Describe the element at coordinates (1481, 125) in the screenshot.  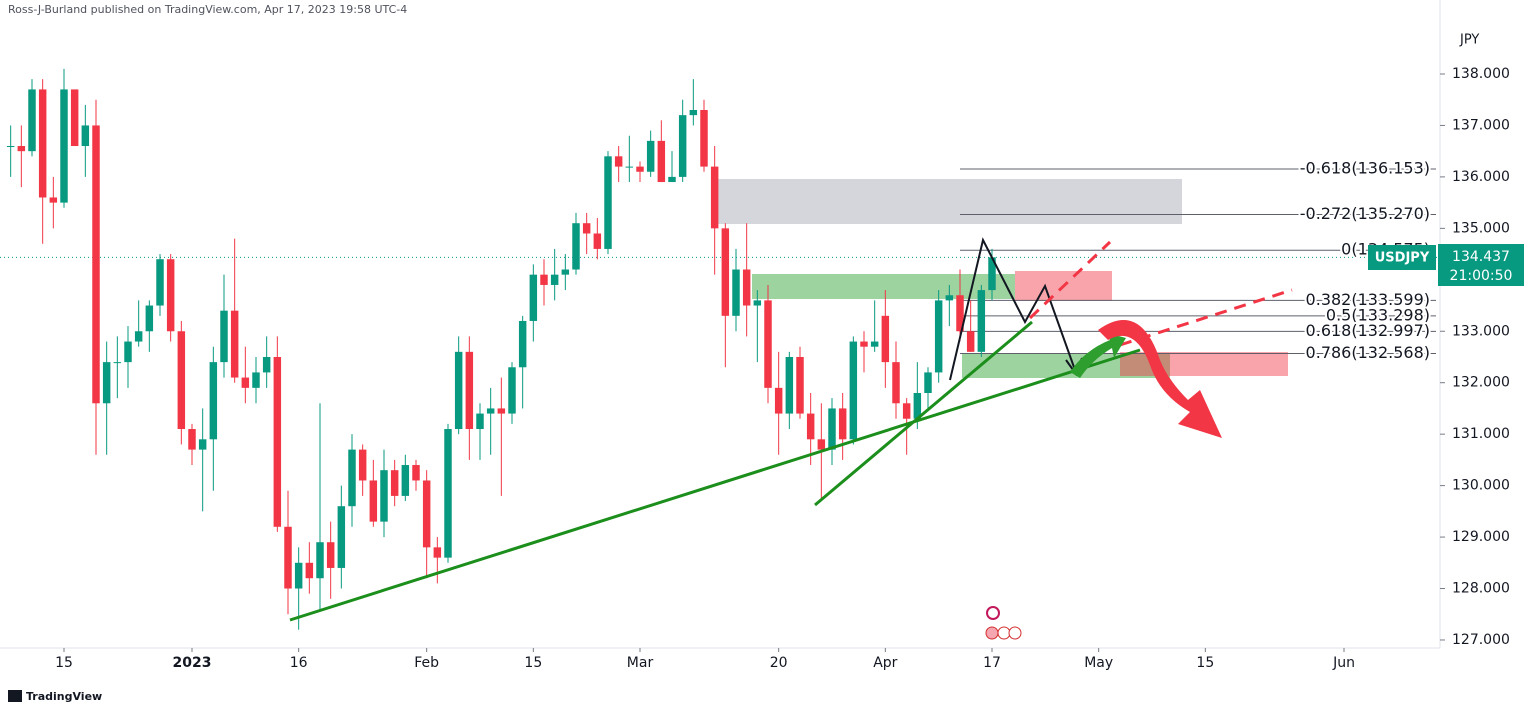
I see `y-tick-label: 137.000` at that location.